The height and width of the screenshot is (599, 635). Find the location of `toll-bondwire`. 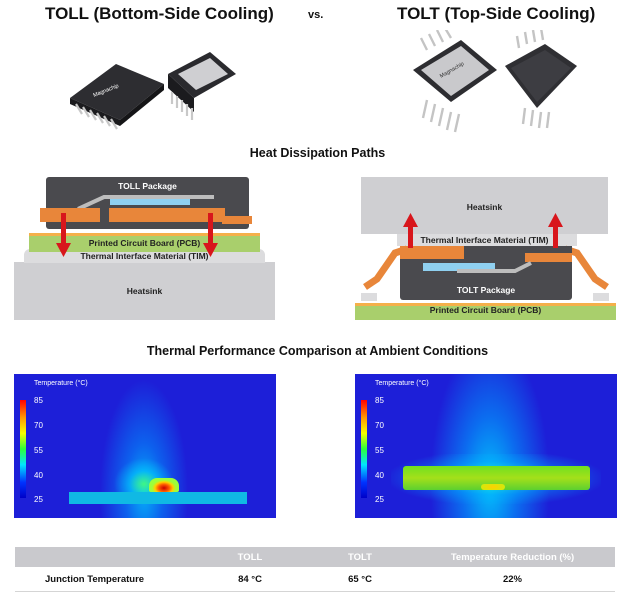

toll-bondwire is located at coordinates (145, 203).